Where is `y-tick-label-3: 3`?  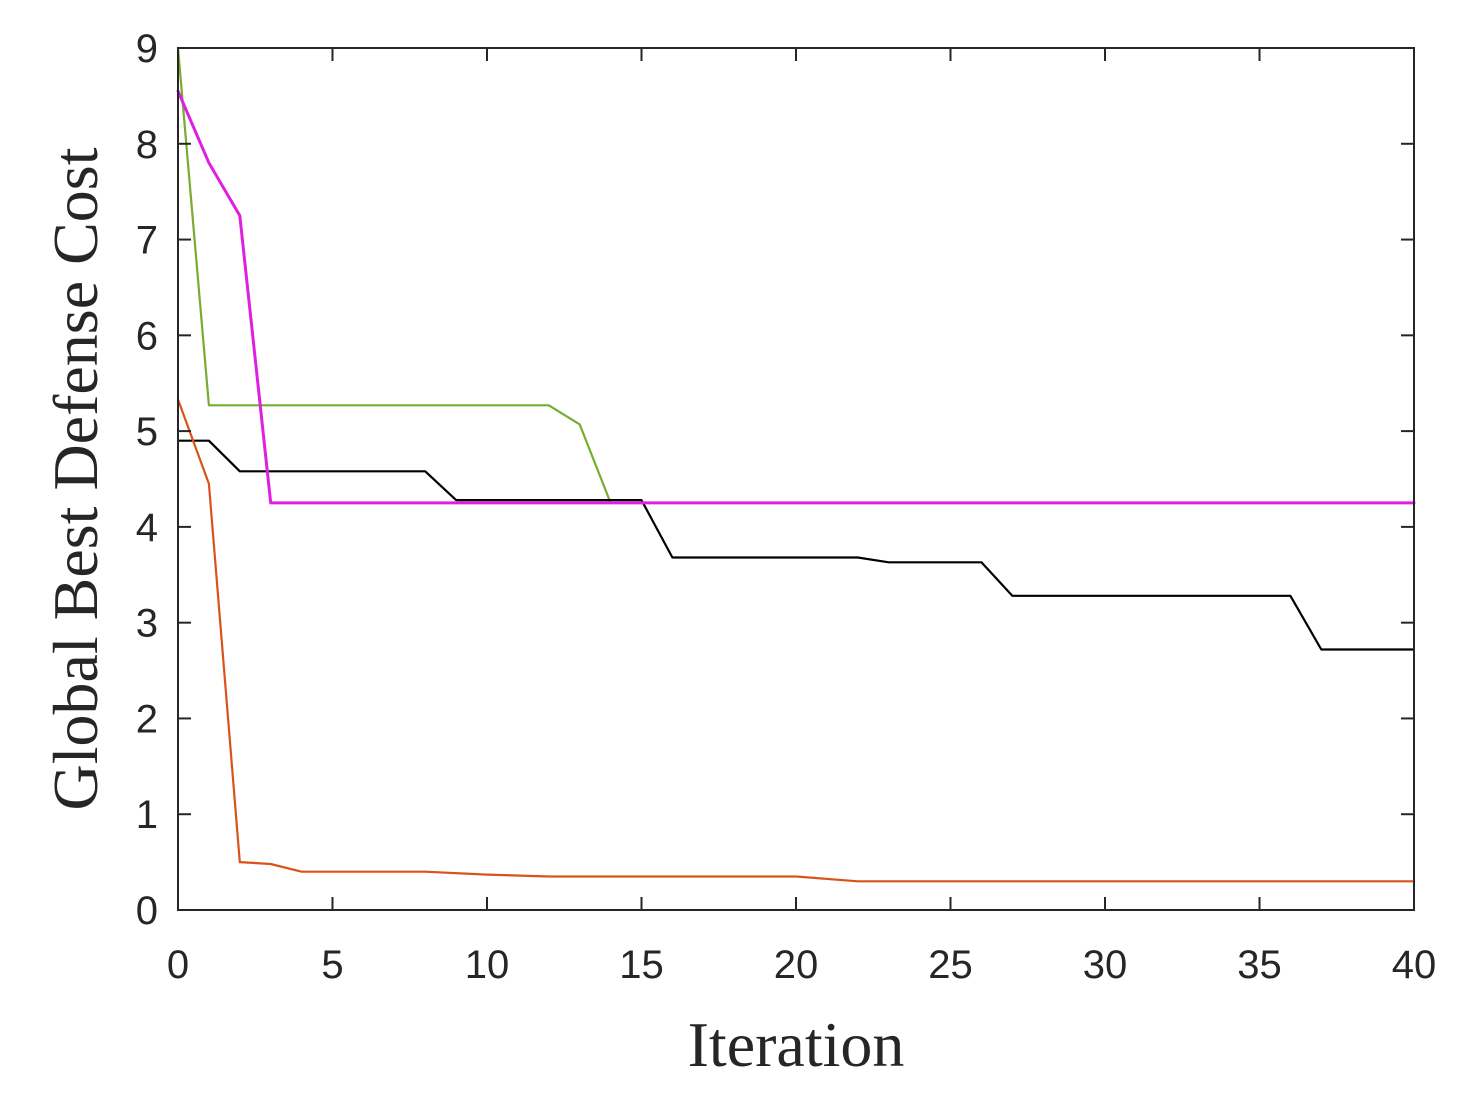
y-tick-label-3: 3 is located at coordinates (147, 624).